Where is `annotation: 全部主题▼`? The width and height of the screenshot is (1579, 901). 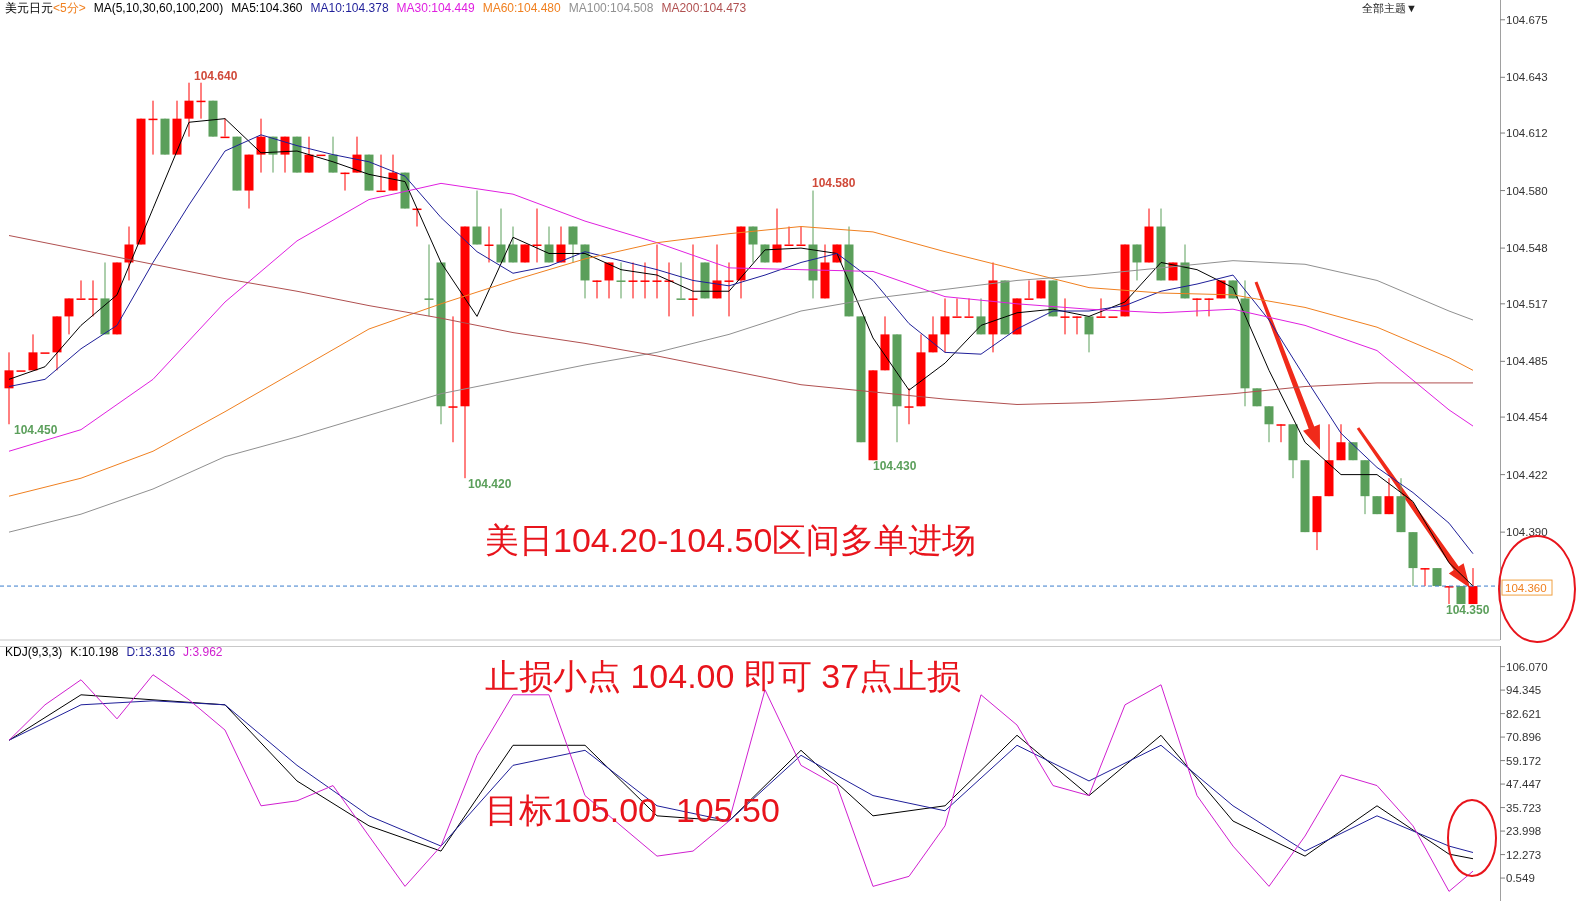 annotation: 全部主题▼ is located at coordinates (1389, 8).